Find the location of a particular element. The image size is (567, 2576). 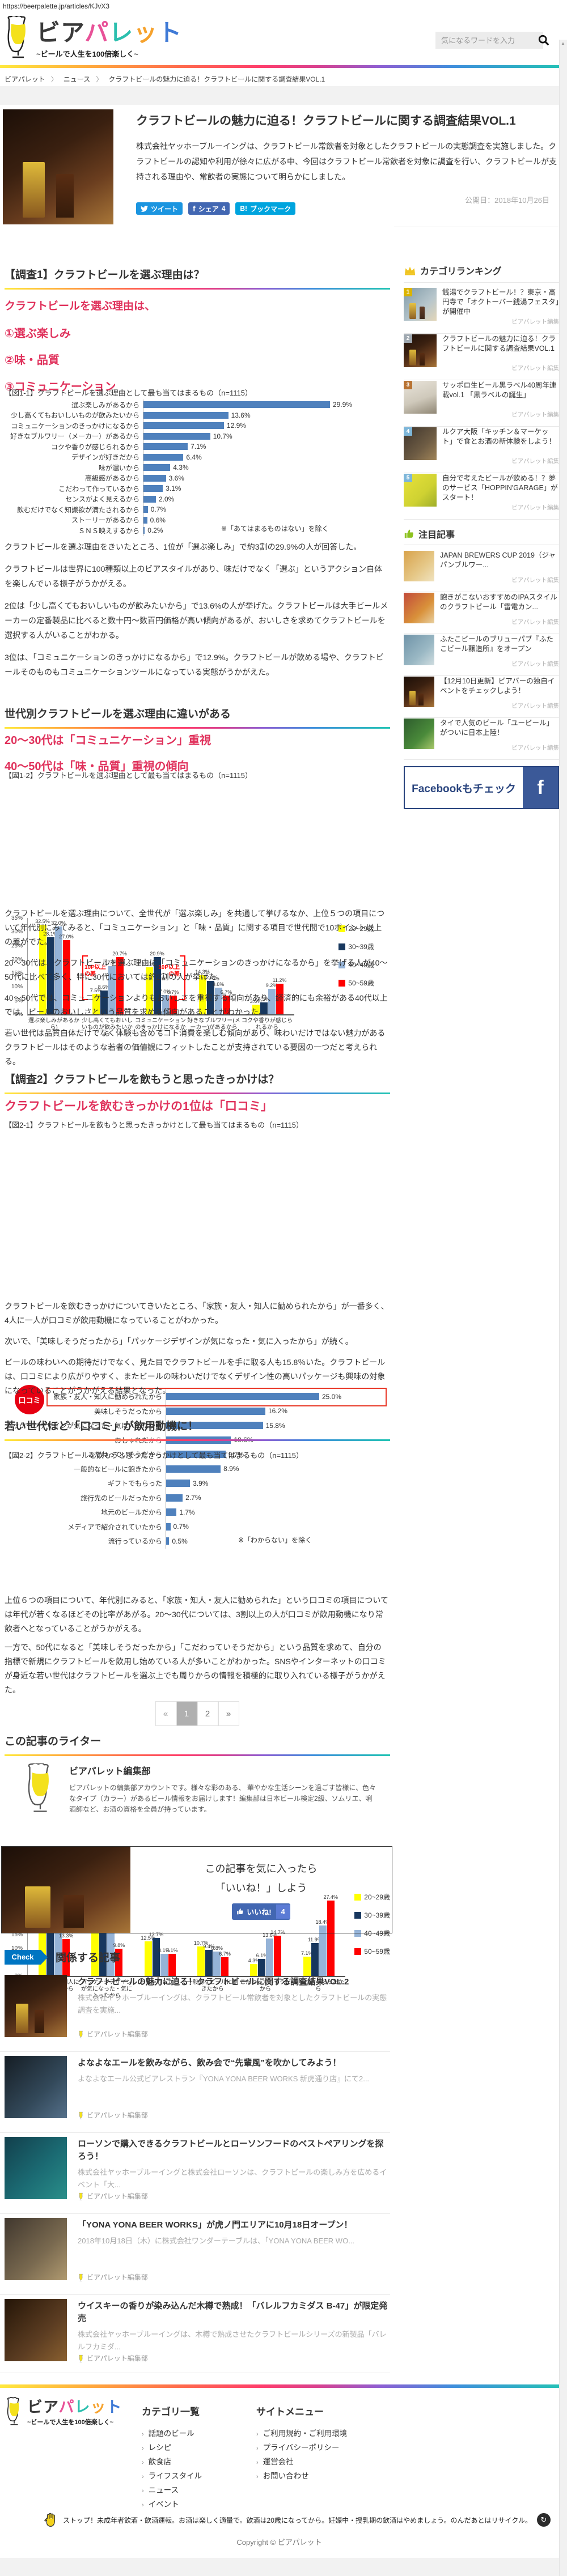

section2-heading-block: 【調査2】クラフトビールを飲もうと思ったきっかけは？ is located at coordinates (197, 1082).